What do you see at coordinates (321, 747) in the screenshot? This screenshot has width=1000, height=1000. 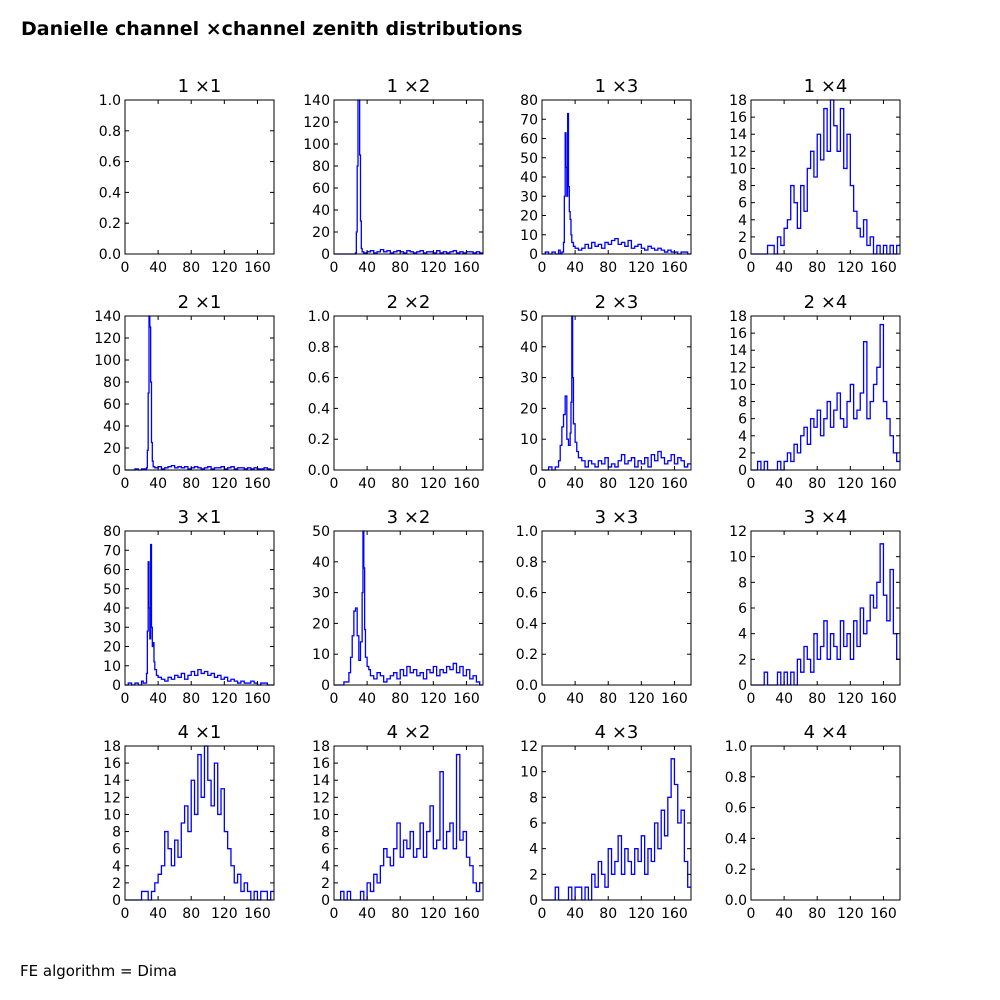 I see `y-tick-label: 18` at bounding box center [321, 747].